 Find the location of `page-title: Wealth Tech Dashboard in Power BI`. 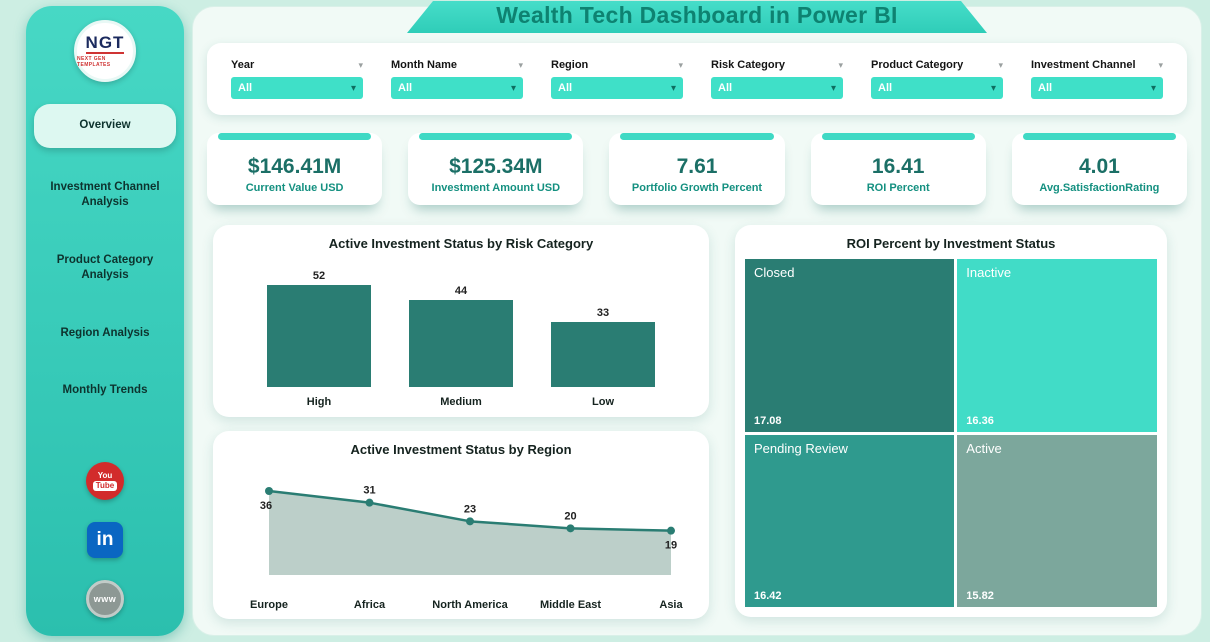

page-title: Wealth Tech Dashboard in Power BI is located at coordinates (697, 15).